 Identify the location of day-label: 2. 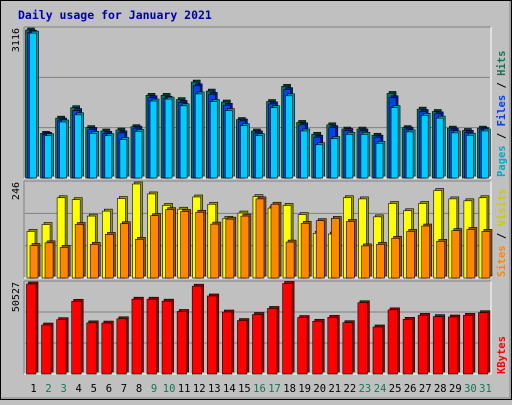
(48, 389).